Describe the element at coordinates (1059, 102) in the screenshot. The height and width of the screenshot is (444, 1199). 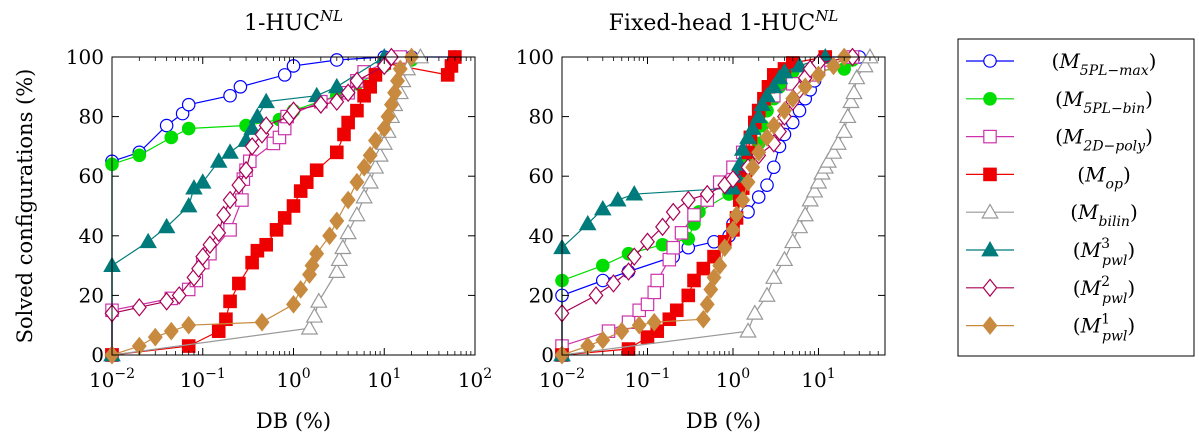
I see `legend-entry-M5PL_bin: (M5PL−bin)` at that location.